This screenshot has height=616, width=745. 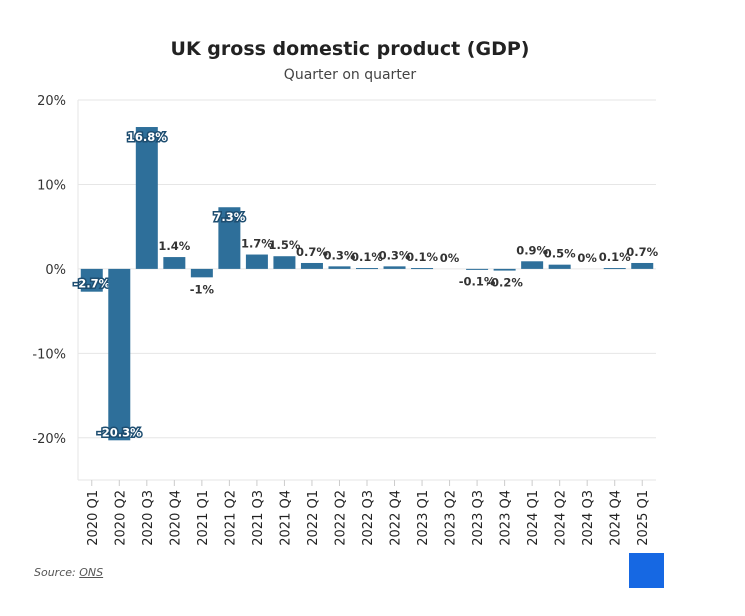 What do you see at coordinates (478, 518) in the screenshot?
I see `x-tick-label: 2023 Q3` at bounding box center [478, 518].